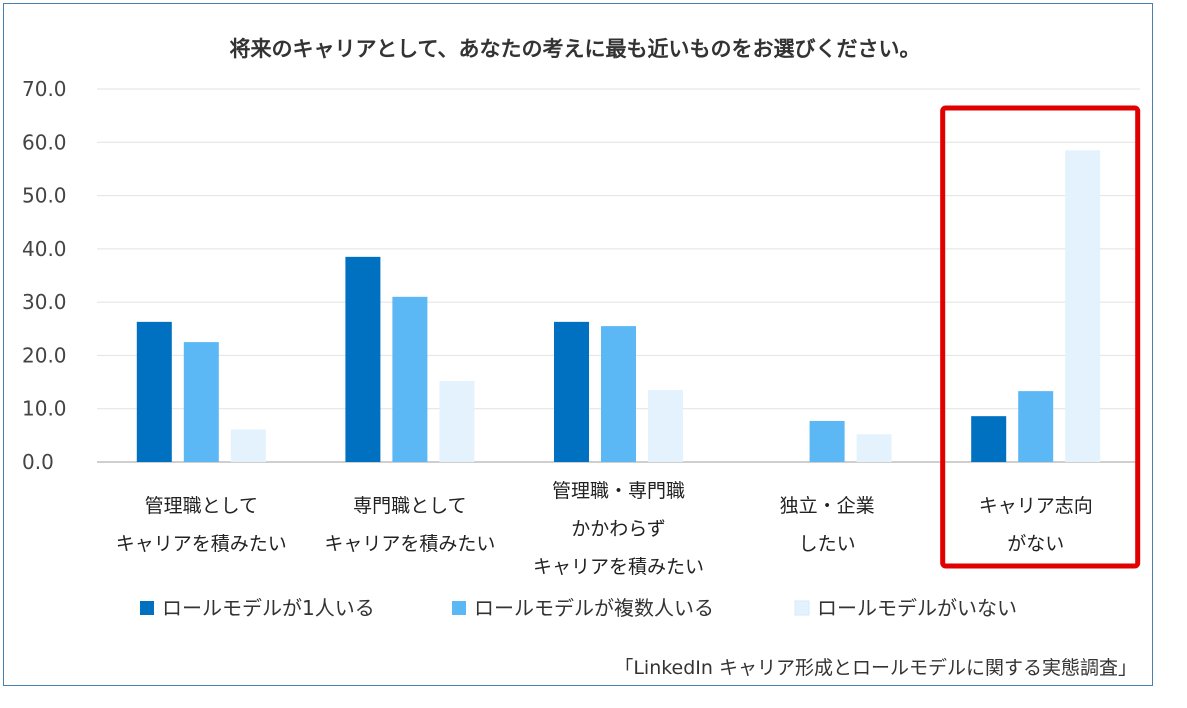  Describe the element at coordinates (201, 506) in the screenshot. I see `category-label: 管理職として` at that location.